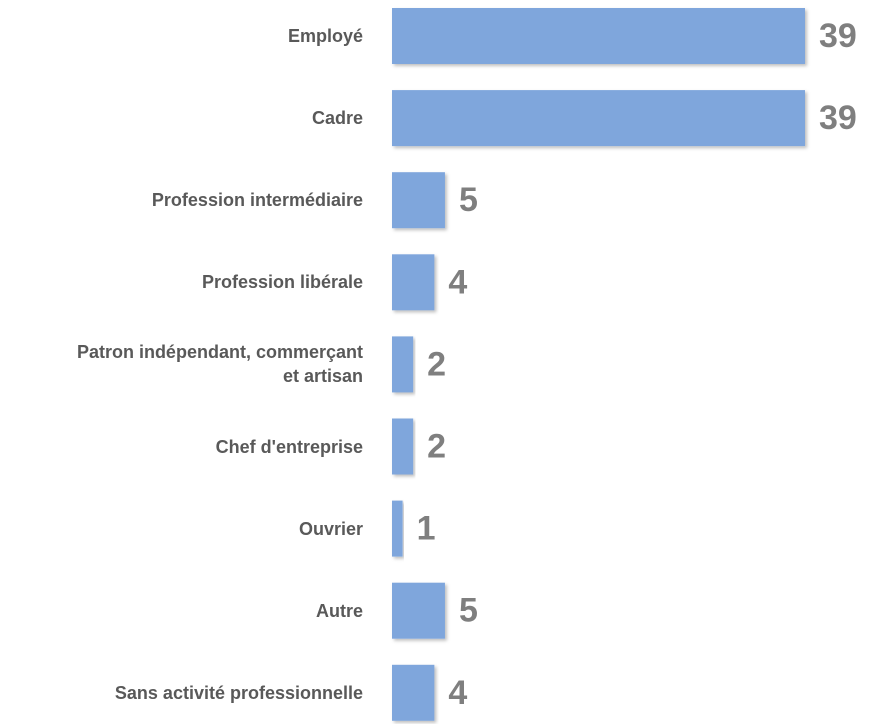  I want to click on category-label: Chef d'entreprise, so click(289, 446).